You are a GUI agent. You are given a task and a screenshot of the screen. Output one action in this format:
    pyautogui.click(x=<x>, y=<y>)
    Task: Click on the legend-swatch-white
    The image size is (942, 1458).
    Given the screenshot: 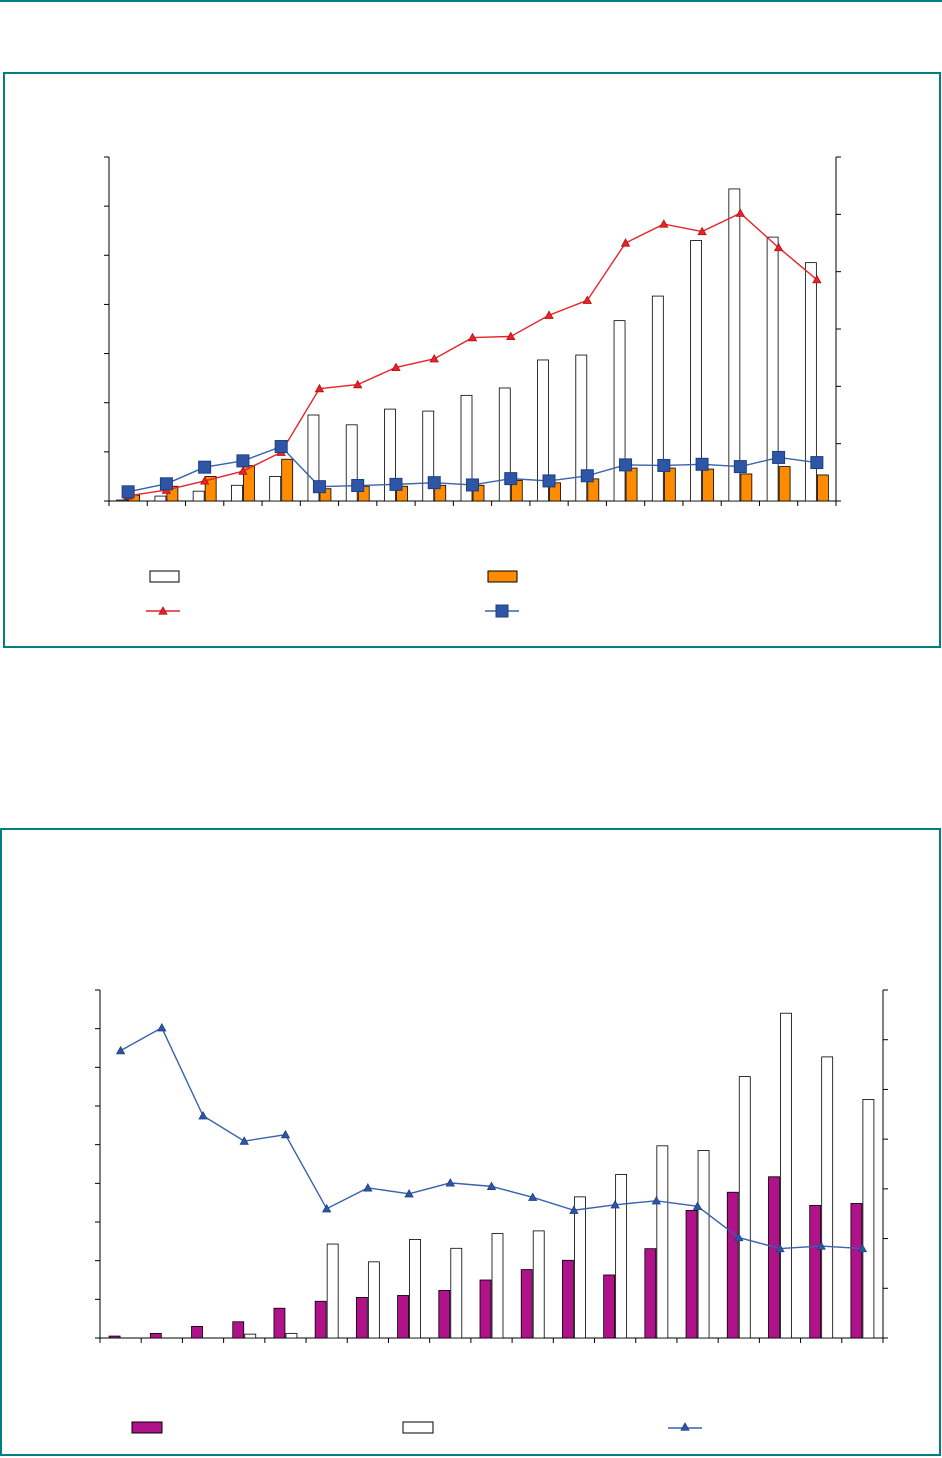 What is the action you would take?
    pyautogui.click(x=418, y=1427)
    